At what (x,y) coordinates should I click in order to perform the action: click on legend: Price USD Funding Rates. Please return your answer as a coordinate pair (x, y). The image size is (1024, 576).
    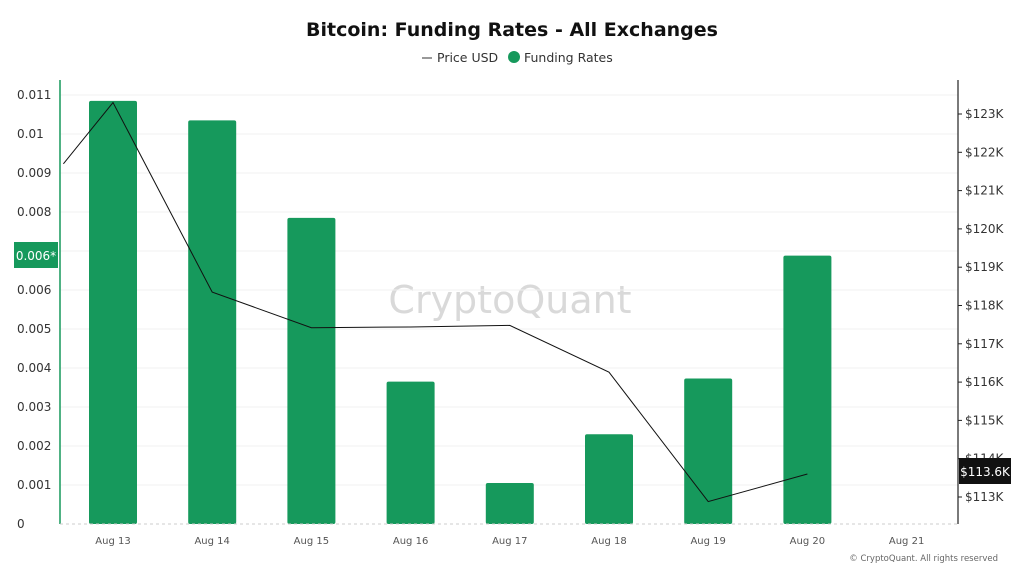
    Looking at the image, I should click on (517, 57).